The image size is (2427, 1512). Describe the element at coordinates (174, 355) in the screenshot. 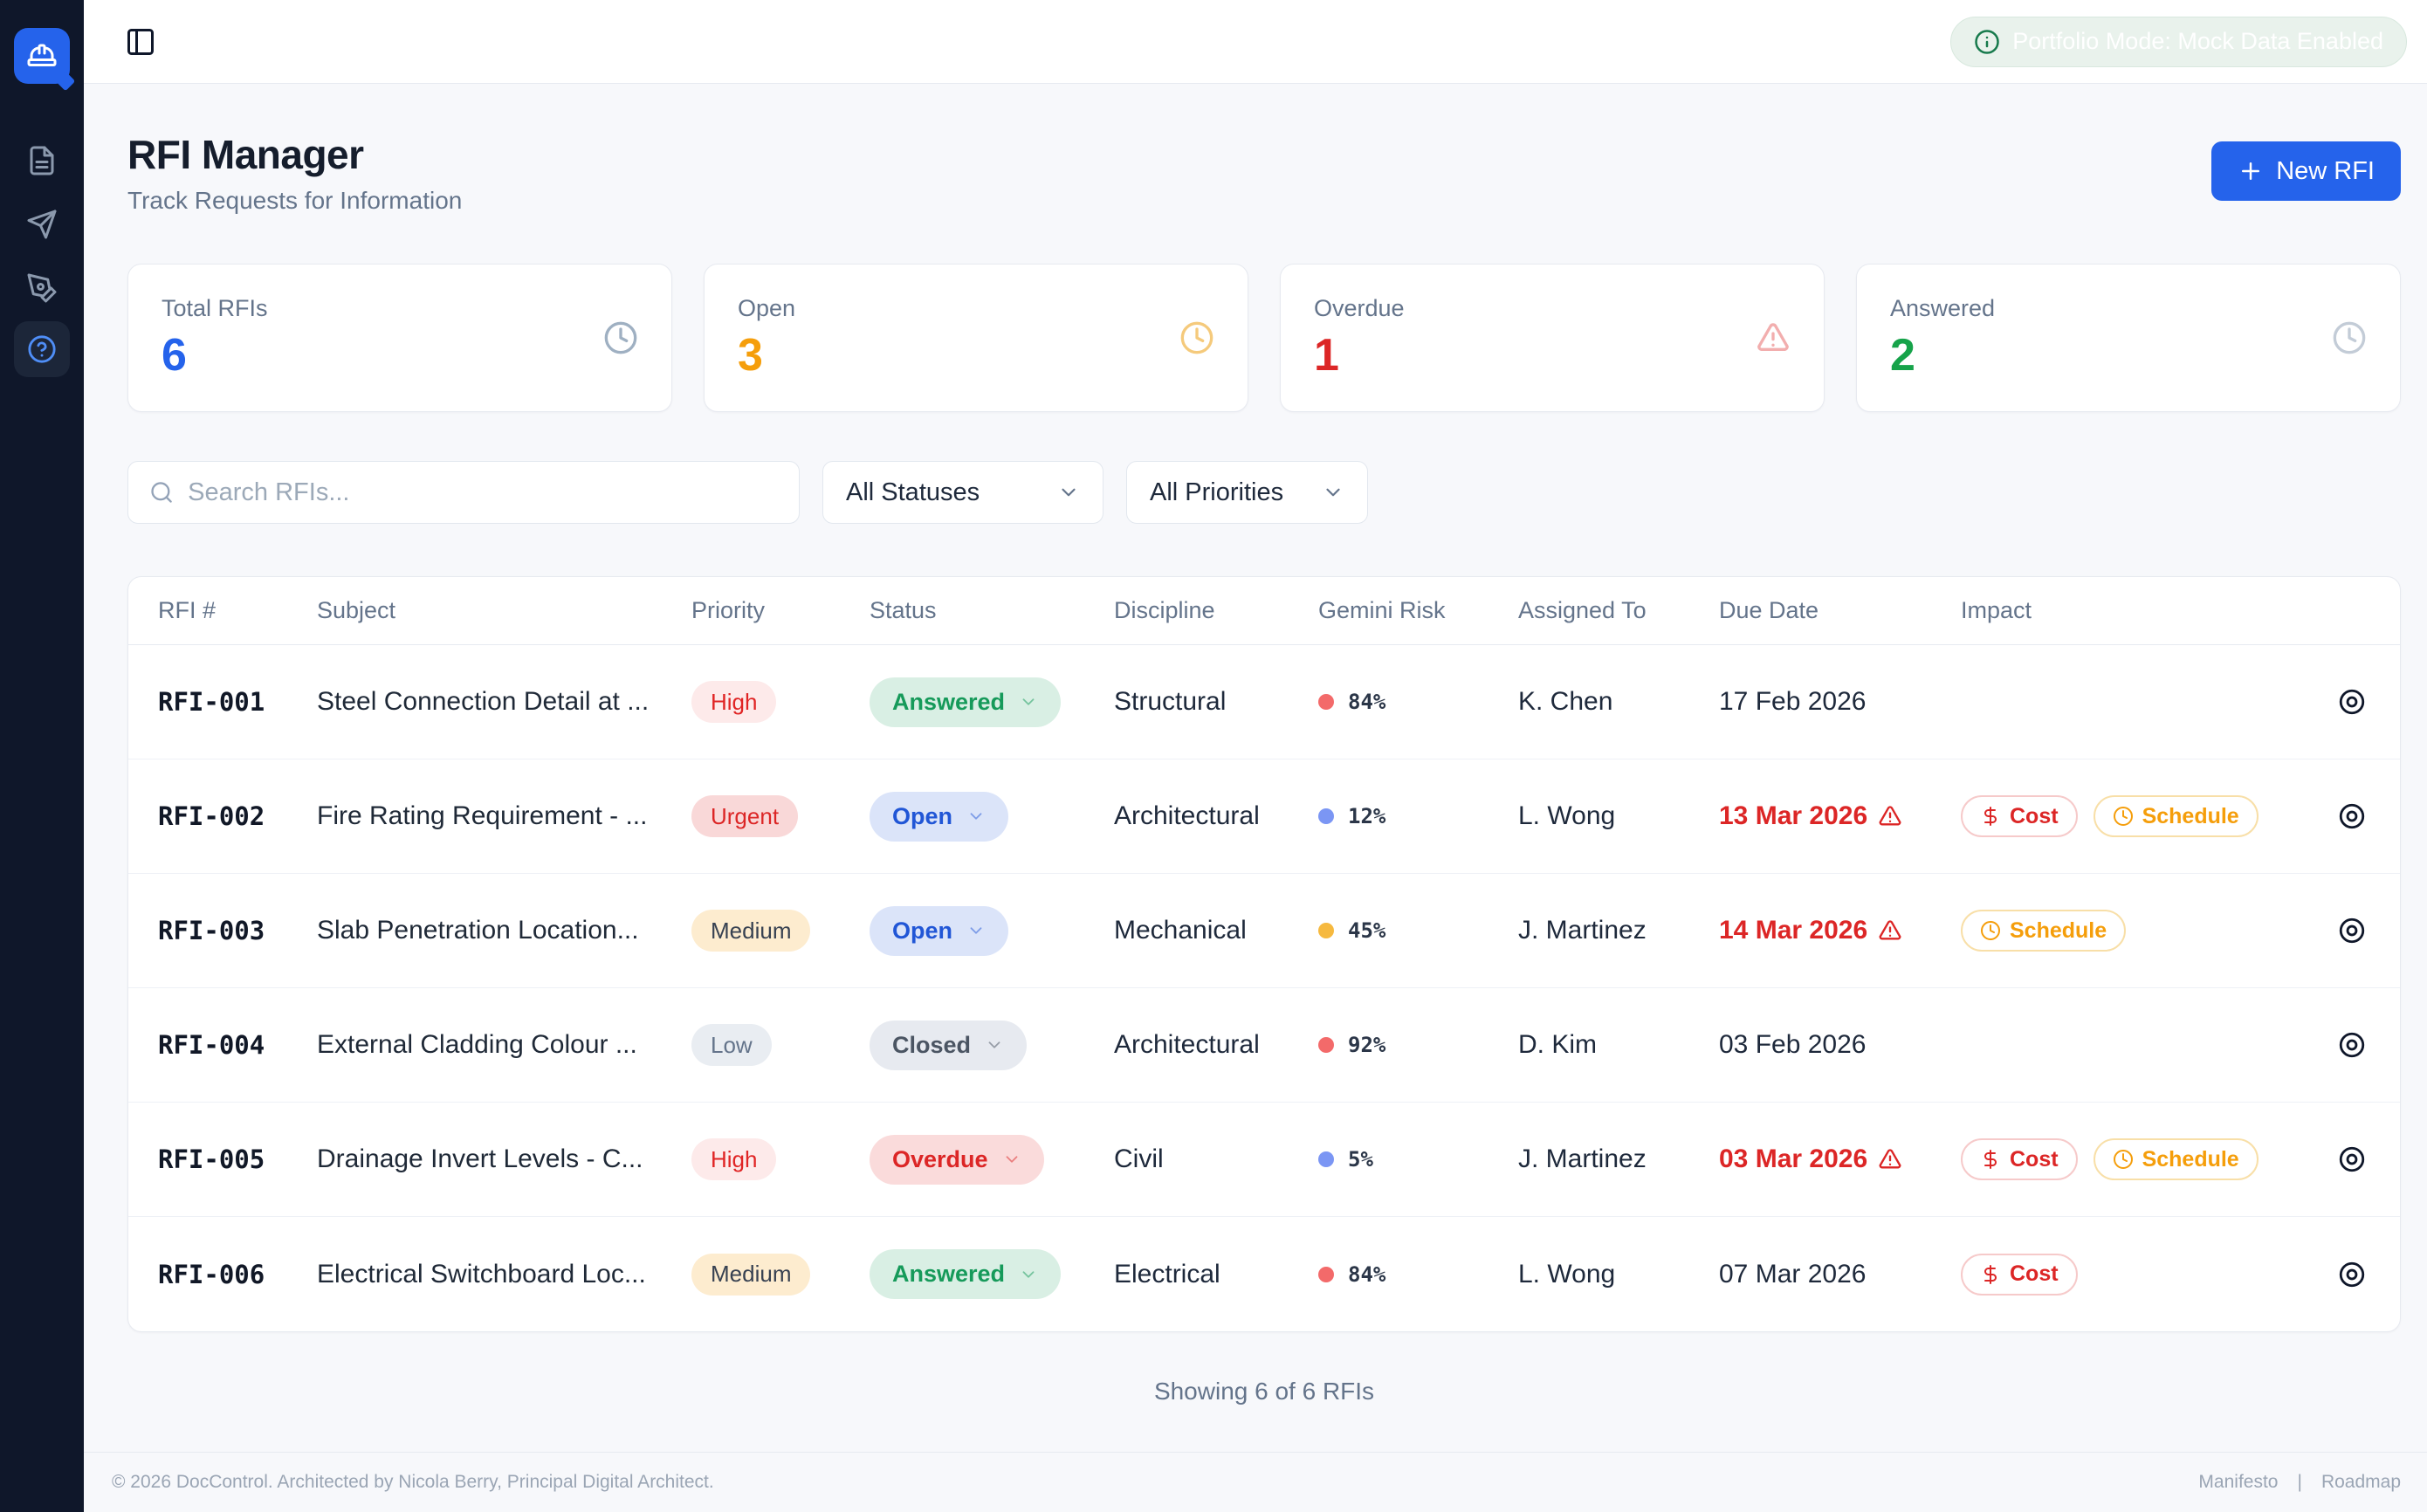

I see `stat-value: 6` at that location.